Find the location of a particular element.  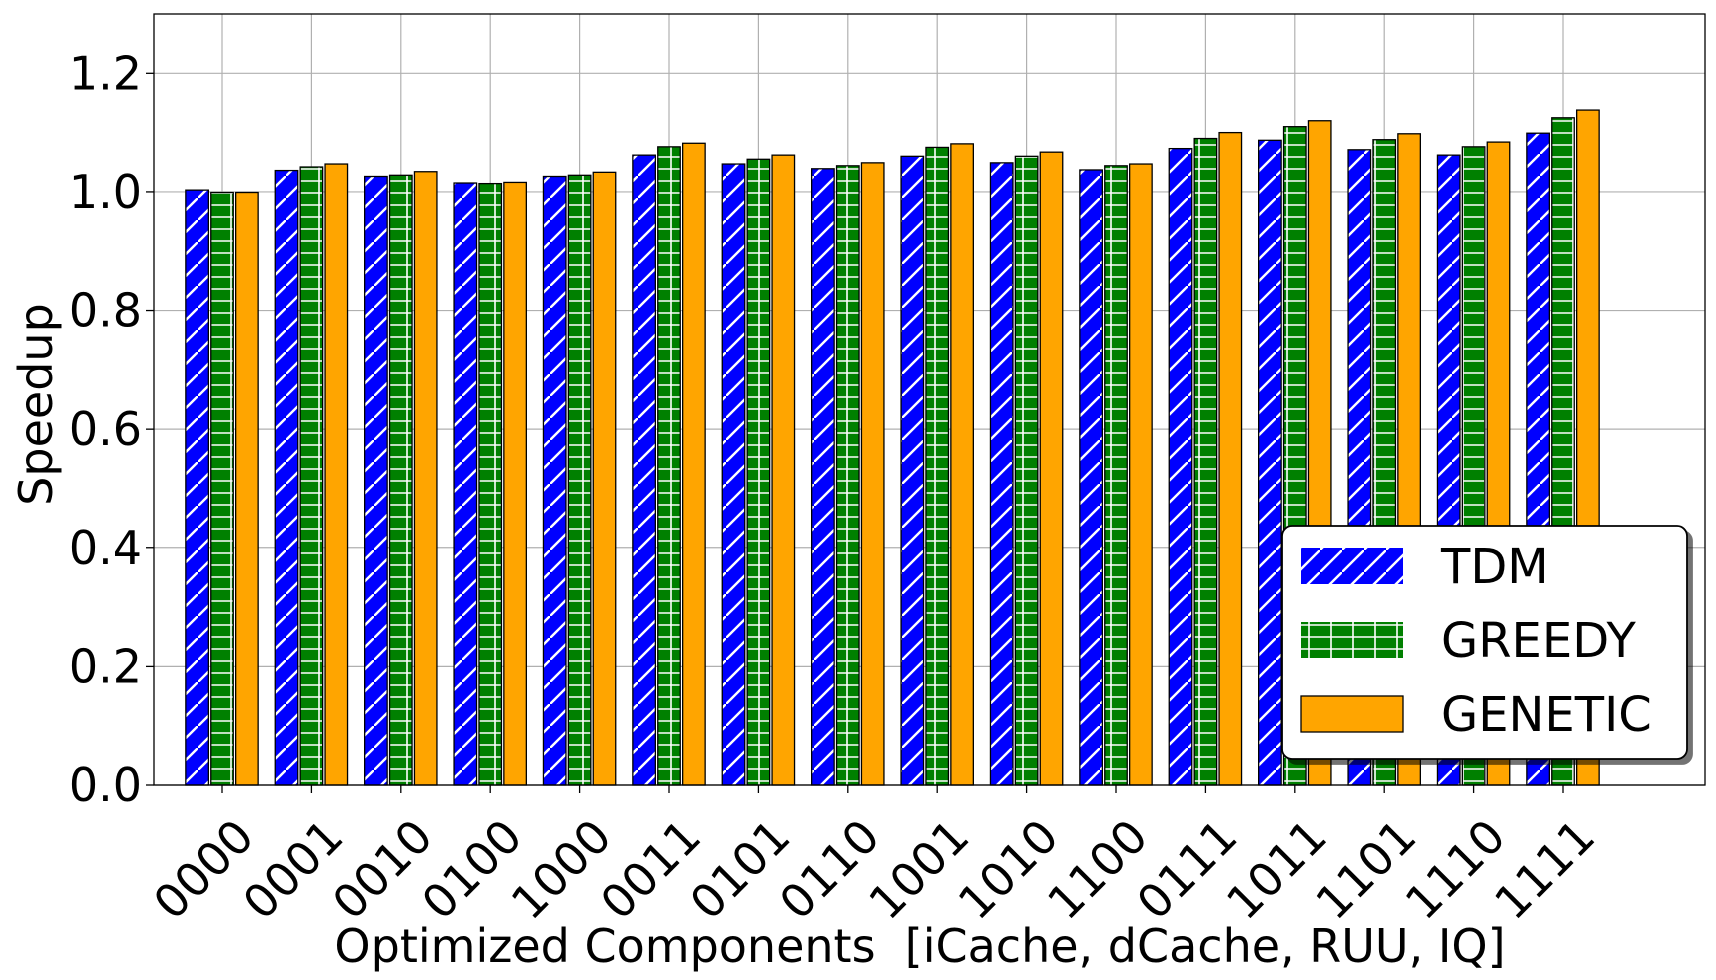

legend-label-tdm: TDM is located at coordinates (1494, 567).